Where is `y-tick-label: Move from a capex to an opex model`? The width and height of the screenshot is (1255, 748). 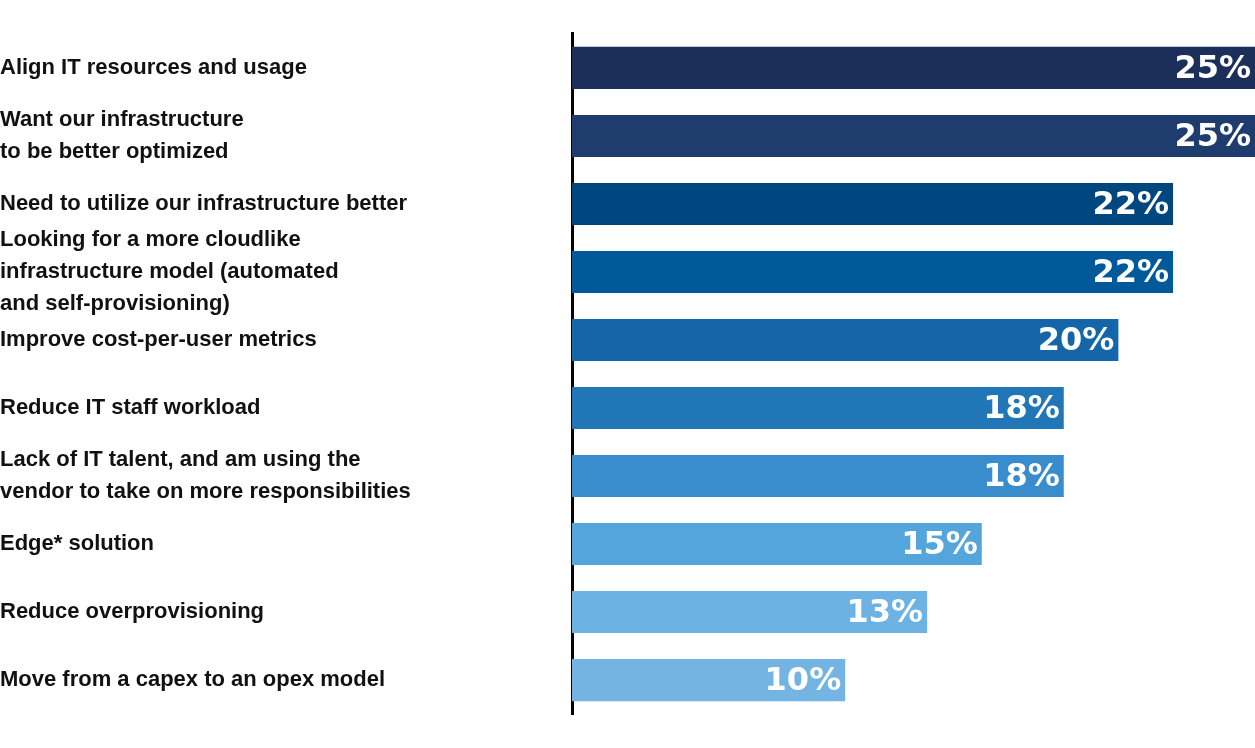
y-tick-label: Move from a capex to an opex model is located at coordinates (193, 679).